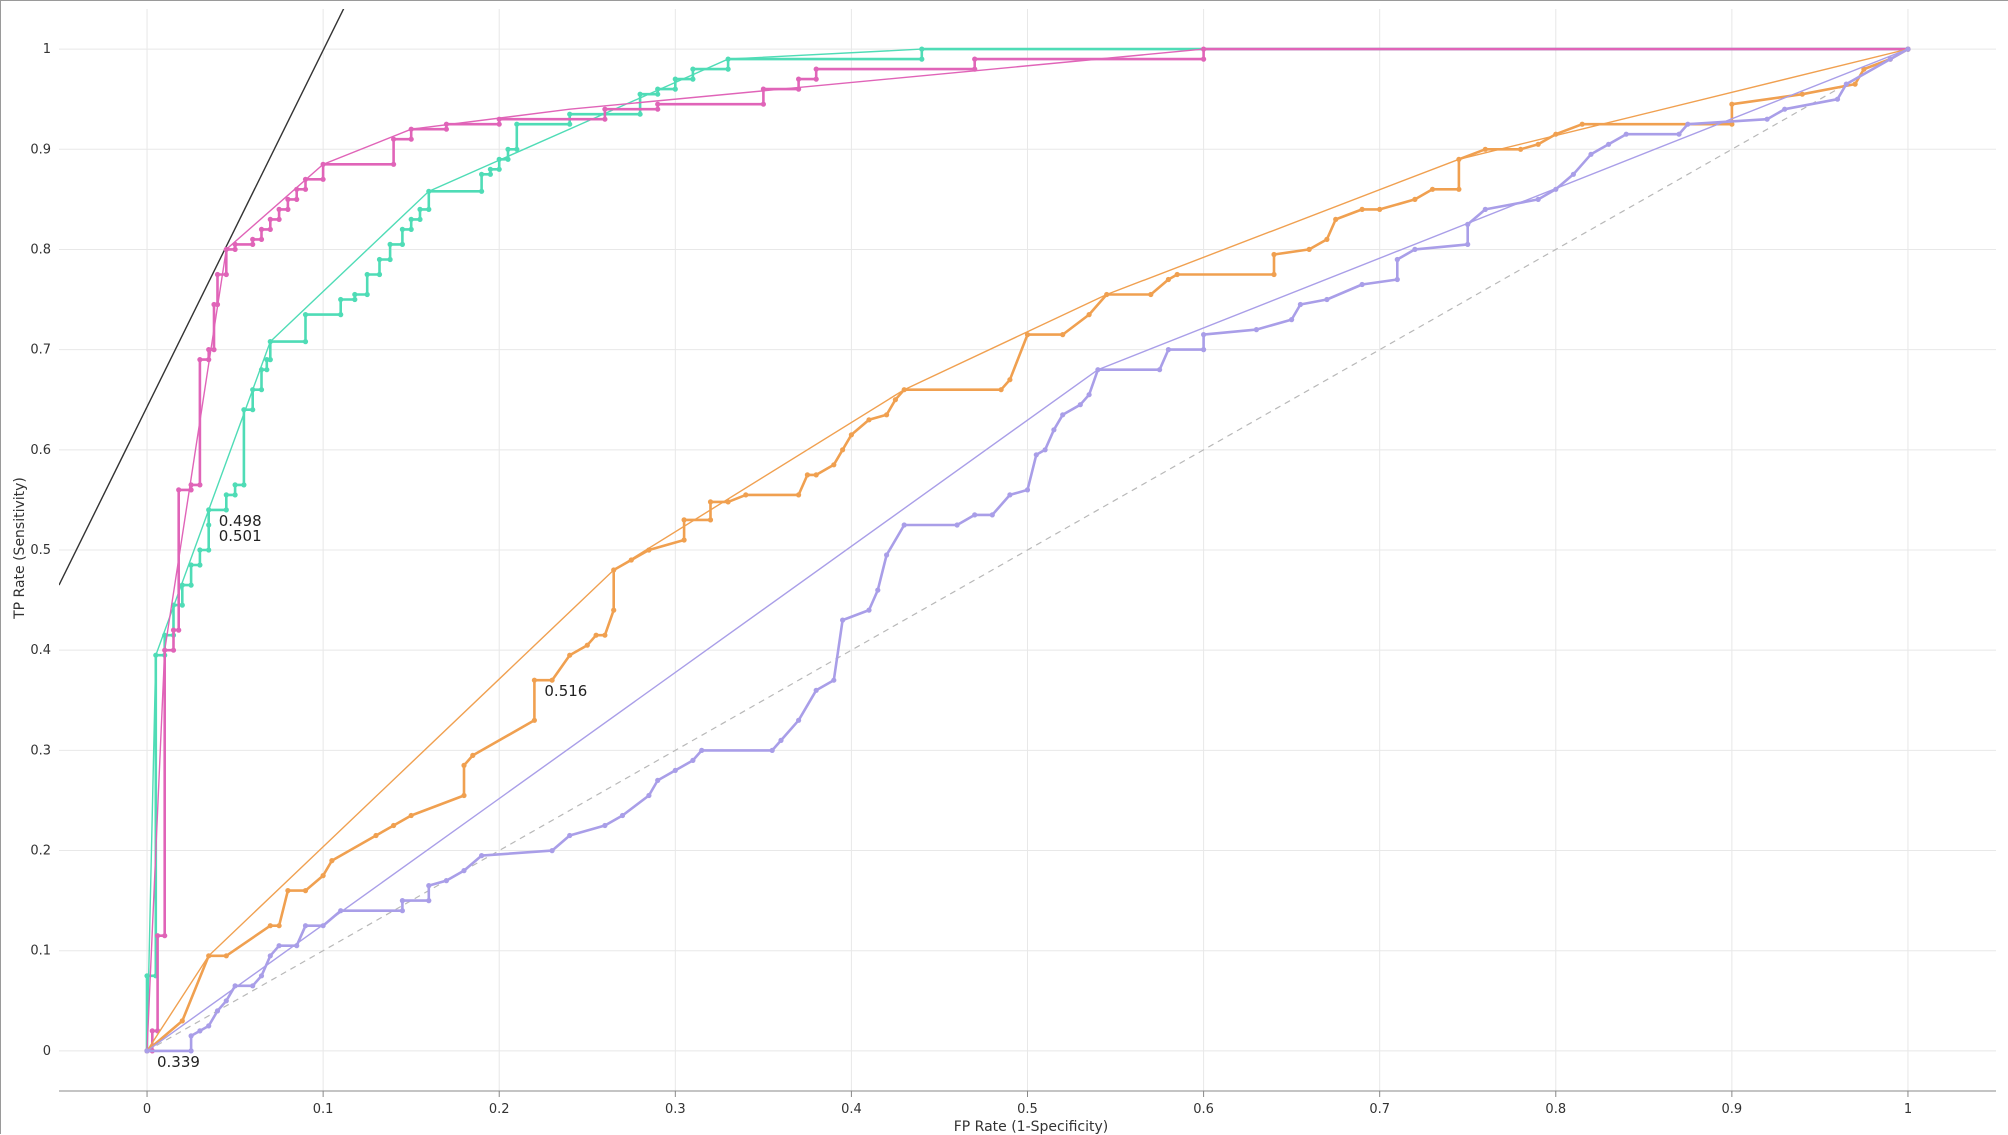 Image resolution: width=2008 pixels, height=1135 pixels. I want to click on y-tick-label-8: 0.8, so click(40, 249).